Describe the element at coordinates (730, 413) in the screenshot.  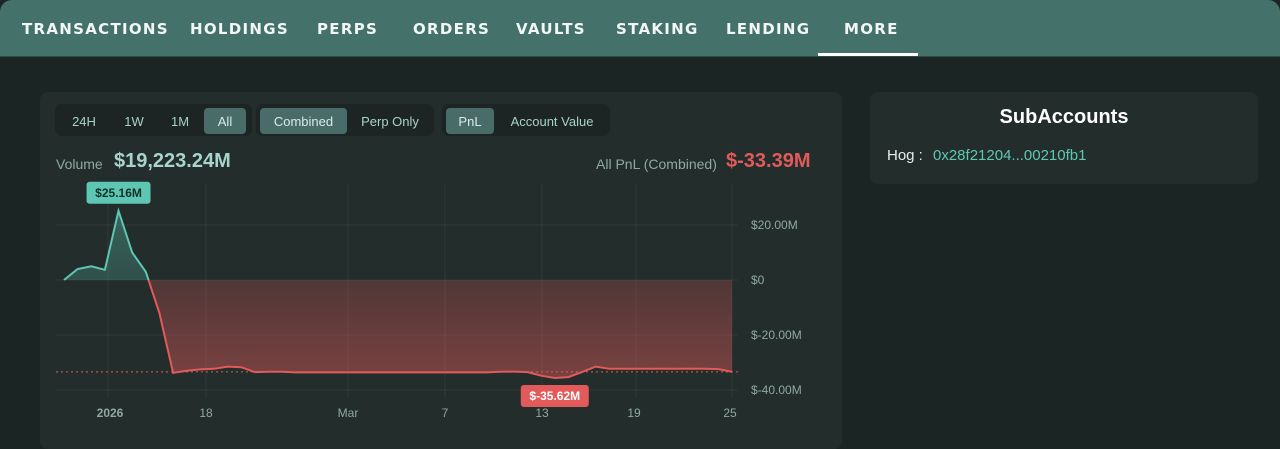
I see `x-tick-label: 25` at that location.